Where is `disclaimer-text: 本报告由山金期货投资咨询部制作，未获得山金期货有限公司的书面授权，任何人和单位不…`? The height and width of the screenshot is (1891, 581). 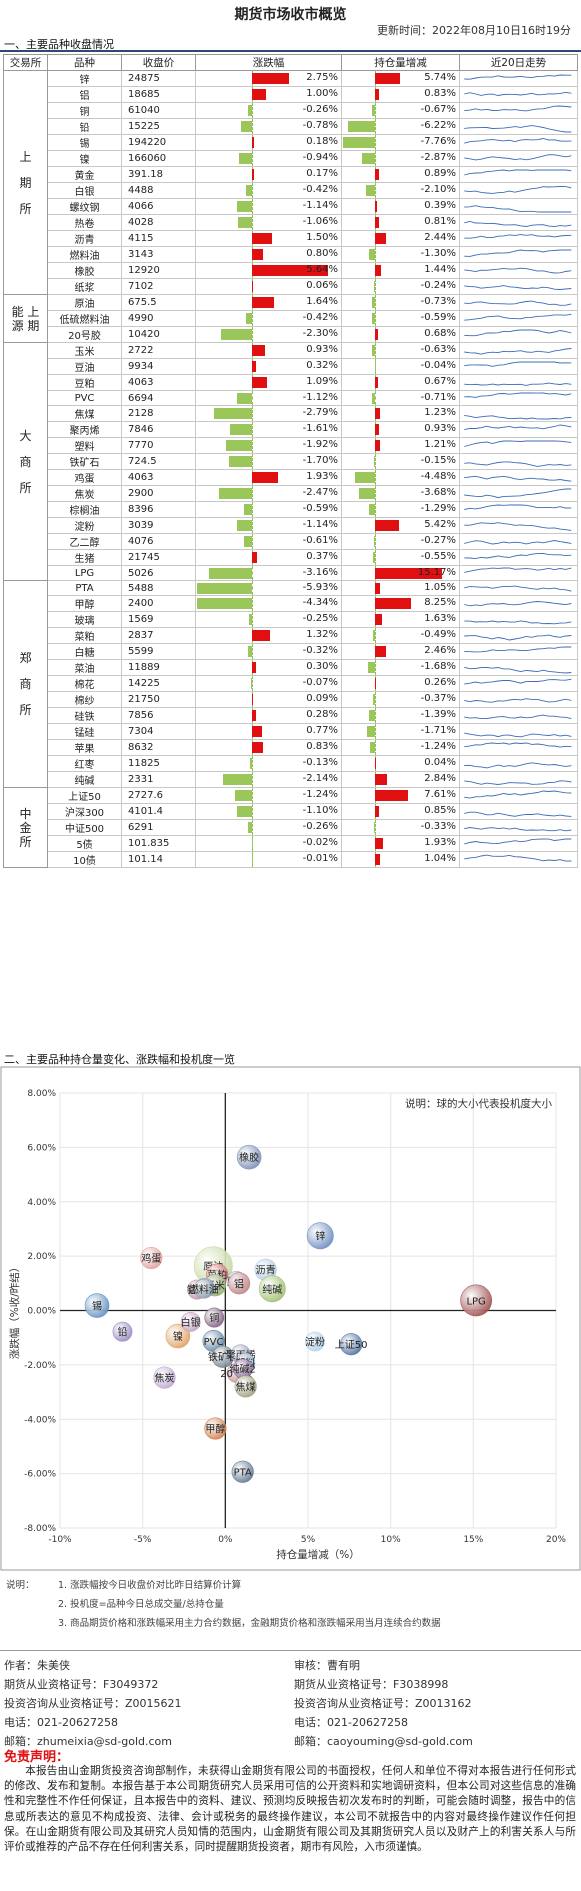
disclaimer-text: 本报告由山金期货投资咨询部制作，未获得山金期货有限公司的书面授权，任何人和单位不… is located at coordinates (290, 1809).